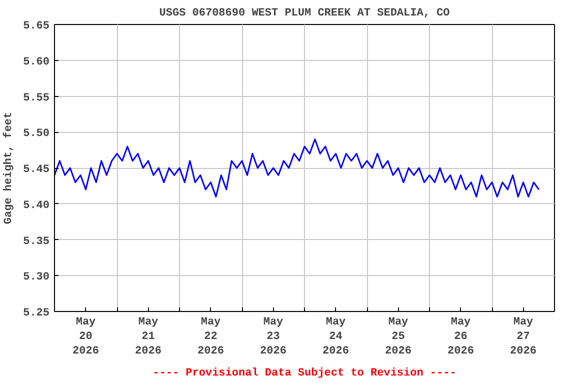  What do you see at coordinates (148, 337) in the screenshot?
I see `x-tick-label: May 21 2026` at bounding box center [148, 337].